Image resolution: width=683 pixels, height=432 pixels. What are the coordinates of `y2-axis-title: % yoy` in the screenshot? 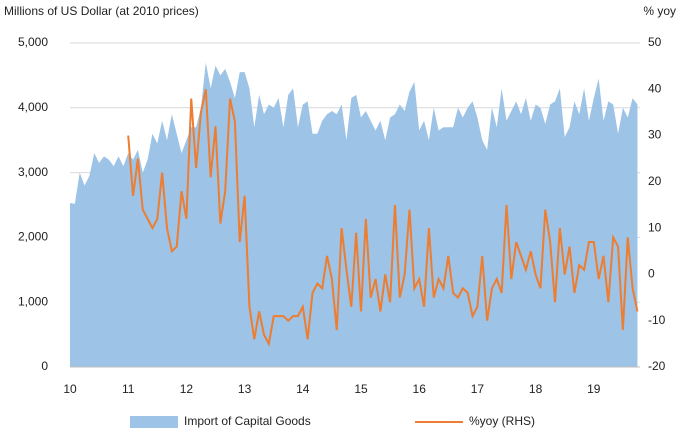 It's located at (659, 11).